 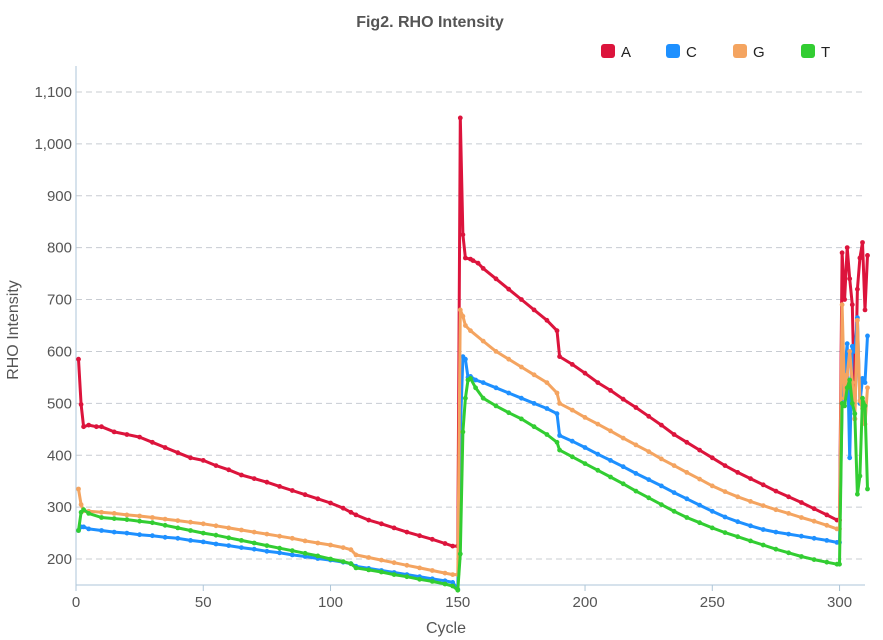 What do you see at coordinates (815, 52) in the screenshot?
I see `legend-item-T: T` at bounding box center [815, 52].